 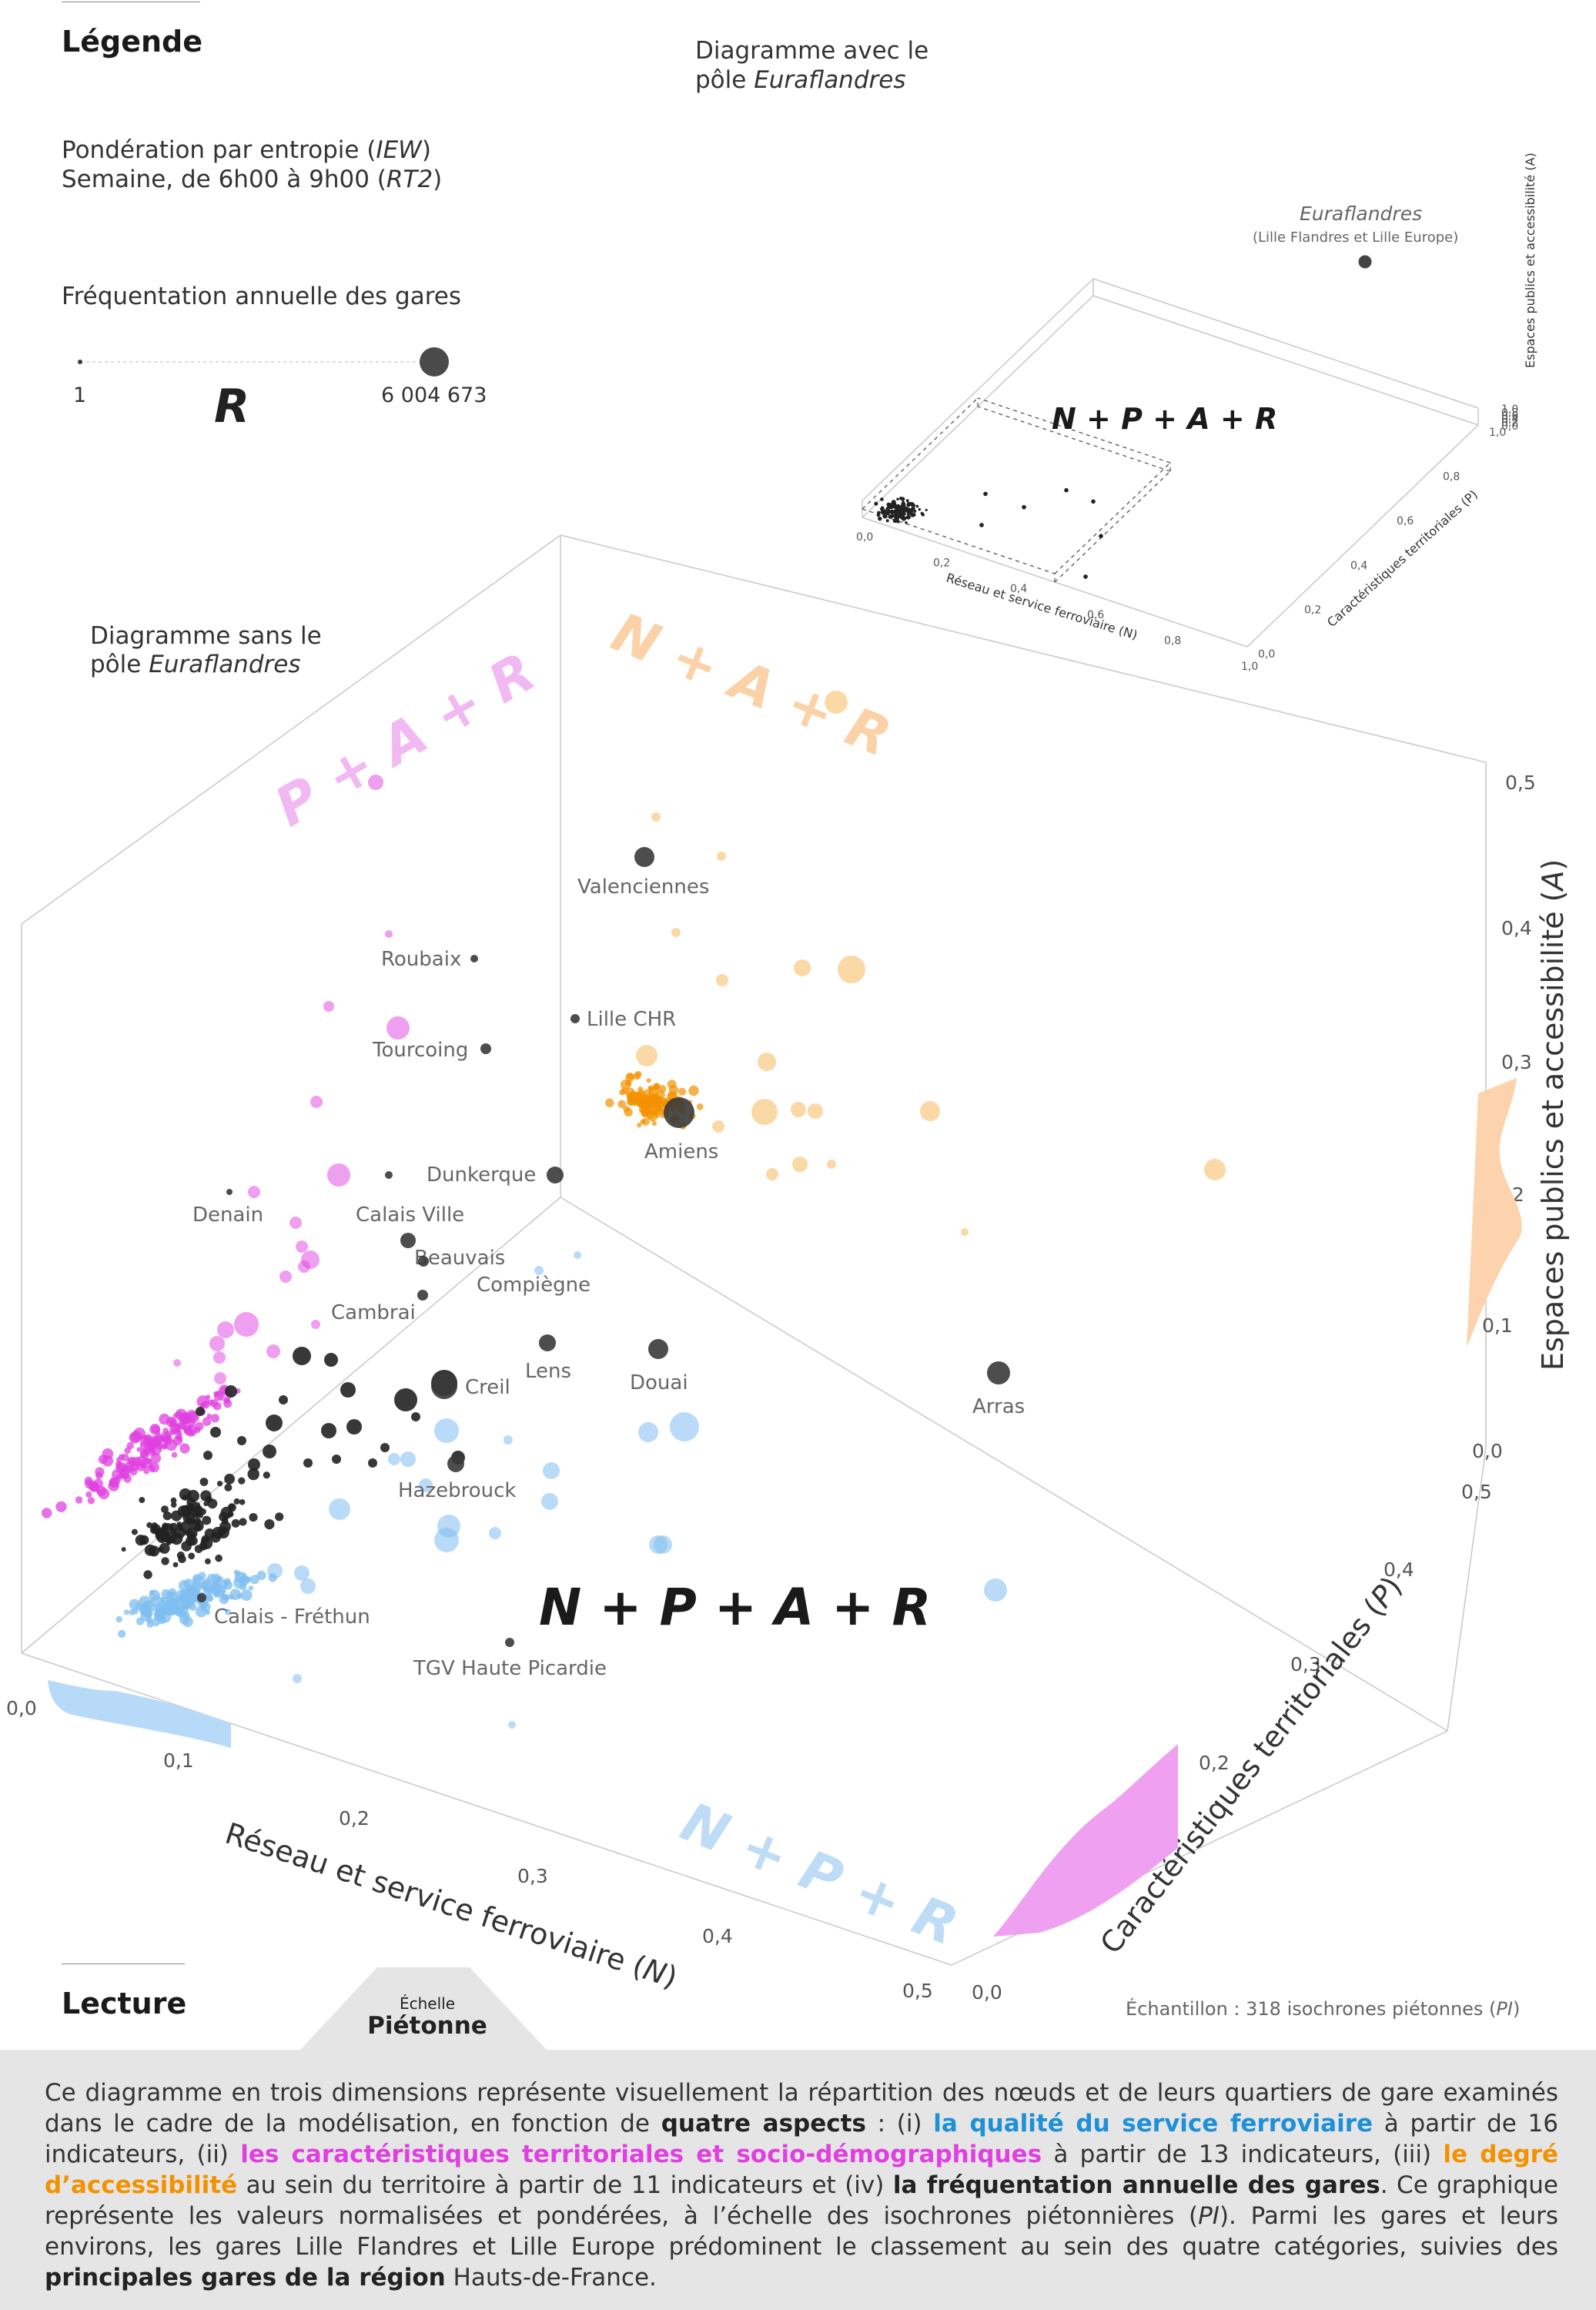 What do you see at coordinates (1553, 881) in the screenshot?
I see `main-z-label-em: A` at bounding box center [1553, 881].